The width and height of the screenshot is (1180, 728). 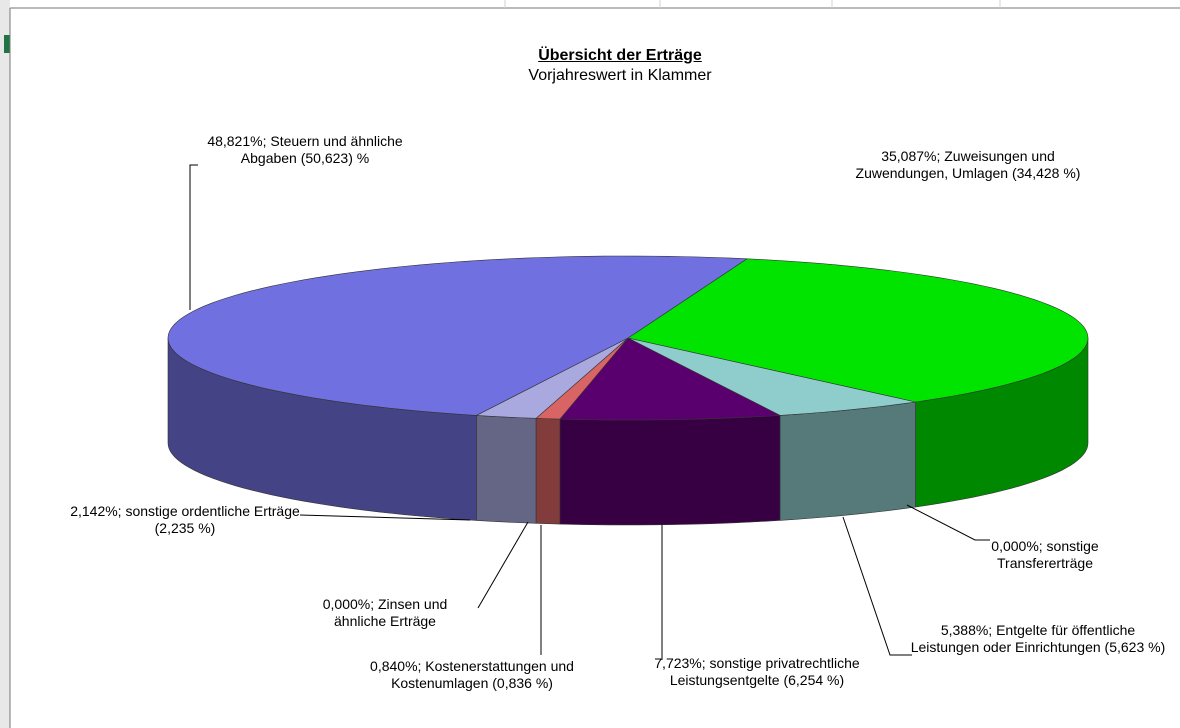 I want to click on data-label: 0,000%; sonstige Transfererträge, so click(x=1045, y=554).